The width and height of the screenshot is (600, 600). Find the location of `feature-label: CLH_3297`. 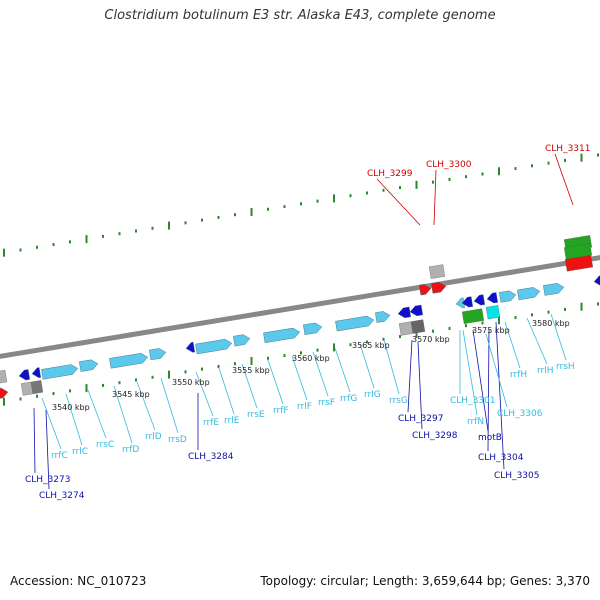

feature-label: CLH_3297 is located at coordinates (420, 419).